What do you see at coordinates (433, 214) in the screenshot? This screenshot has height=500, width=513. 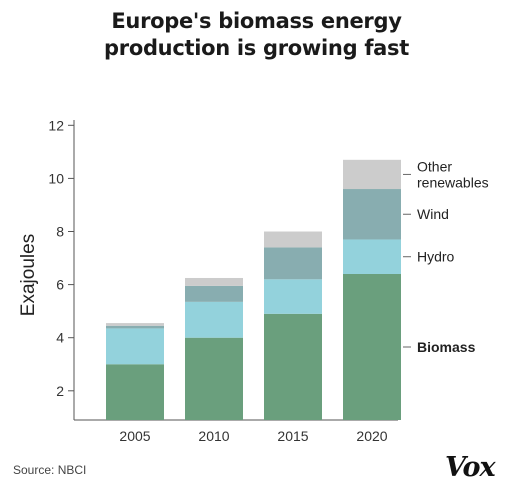 I see `legend-label-wind: Wind` at bounding box center [433, 214].